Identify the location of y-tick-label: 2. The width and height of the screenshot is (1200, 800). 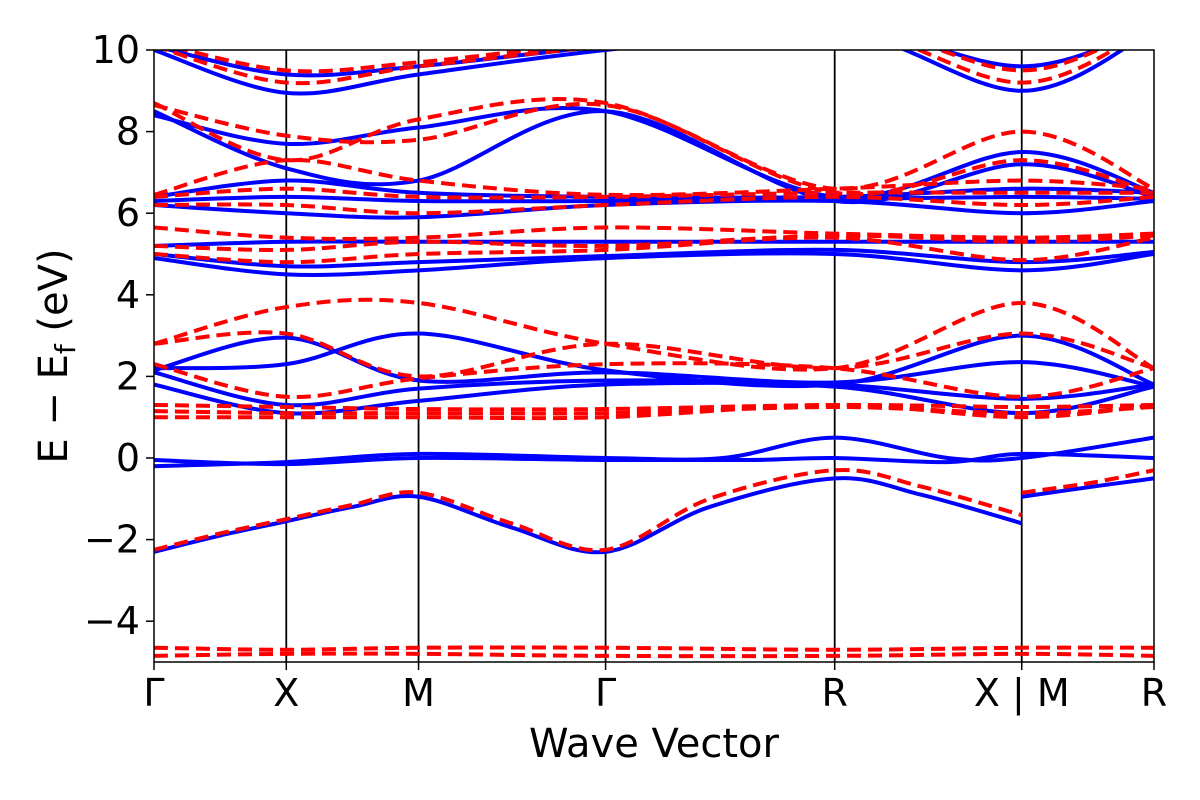
(128, 376).